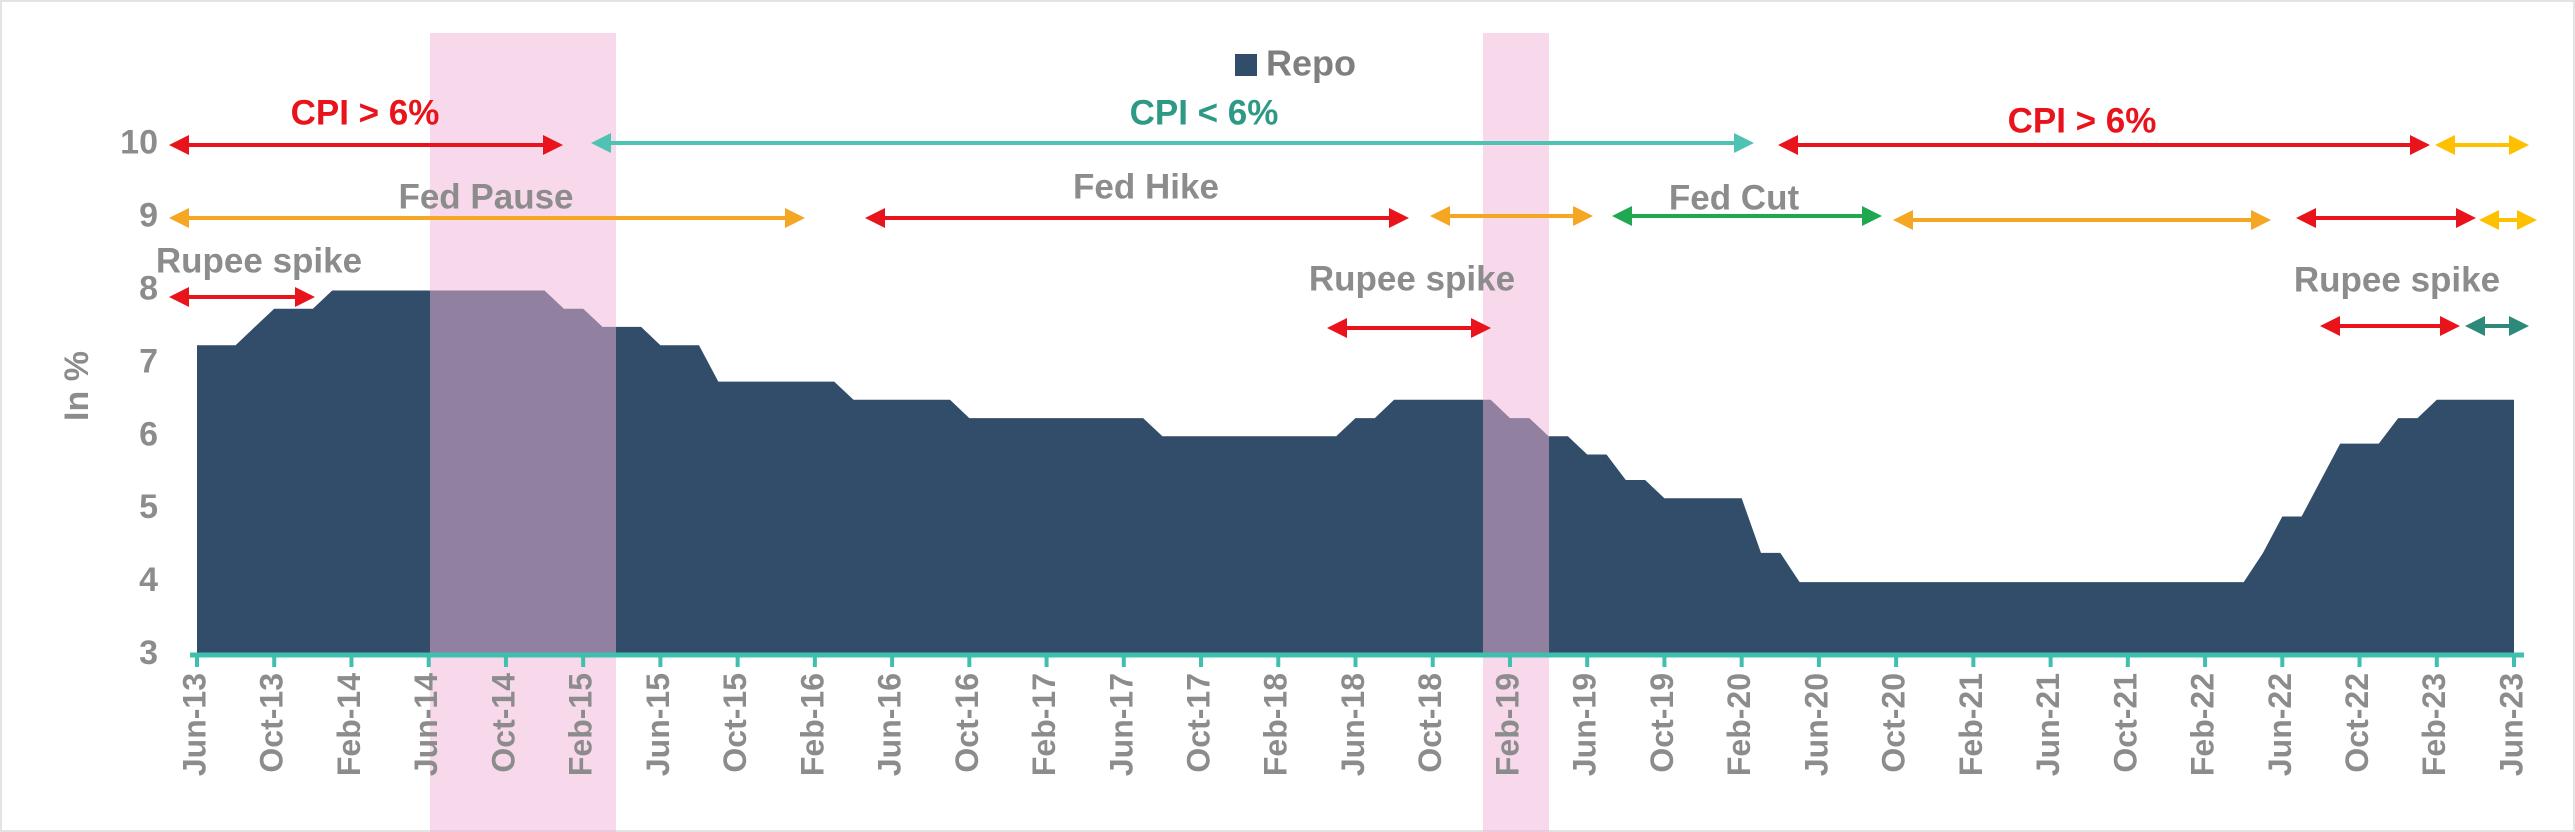  I want to click on x-tick-label: Feb-20, so click(1739, 724).